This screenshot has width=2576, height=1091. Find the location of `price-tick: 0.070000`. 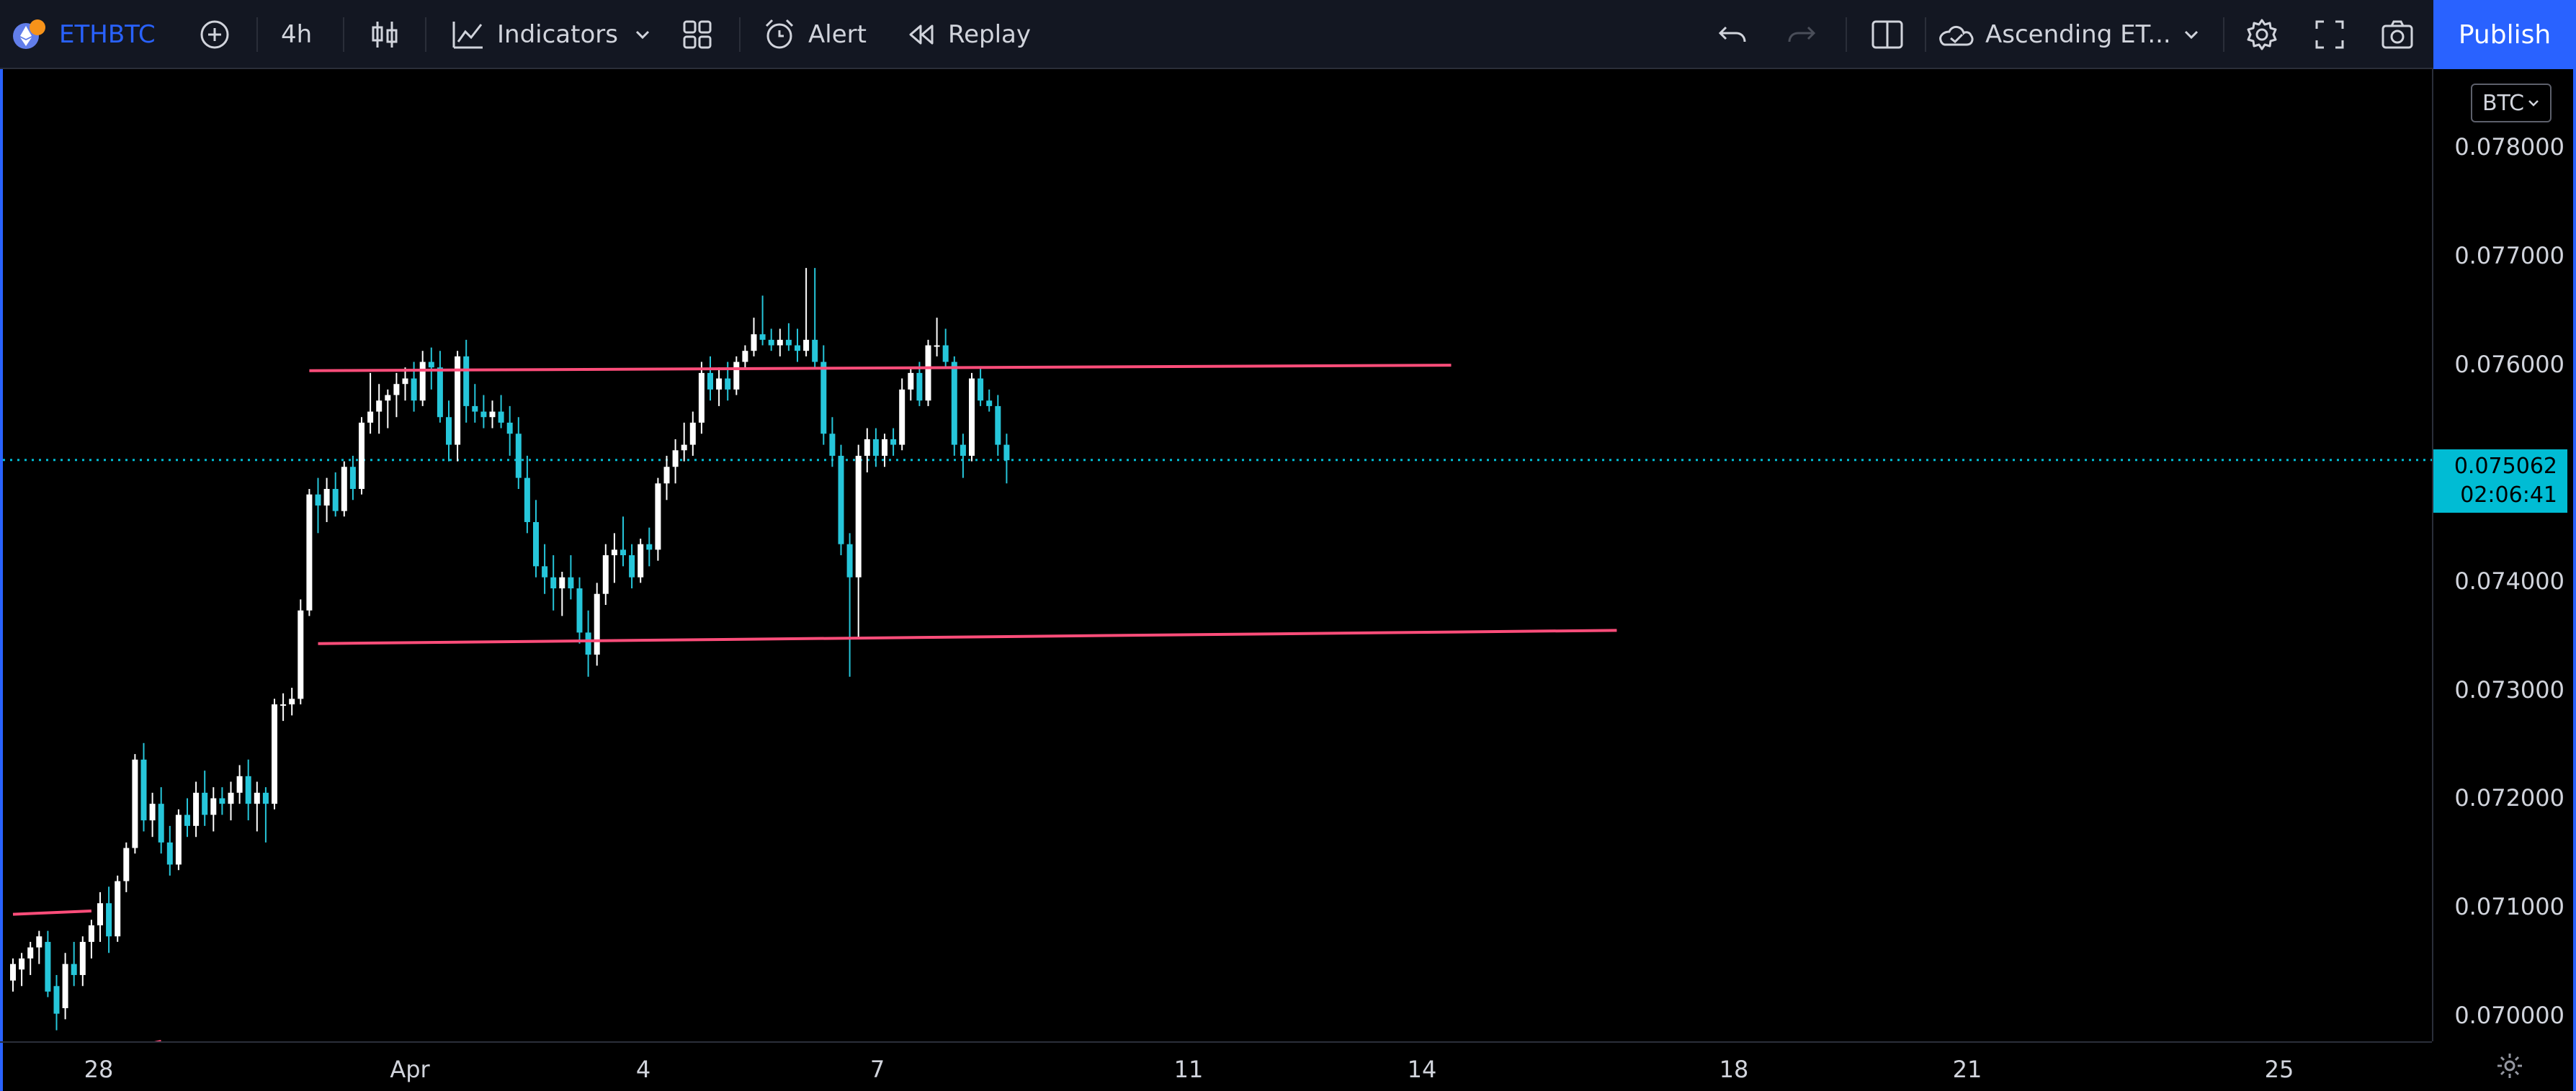

price-tick: 0.070000 is located at coordinates (2509, 1015).